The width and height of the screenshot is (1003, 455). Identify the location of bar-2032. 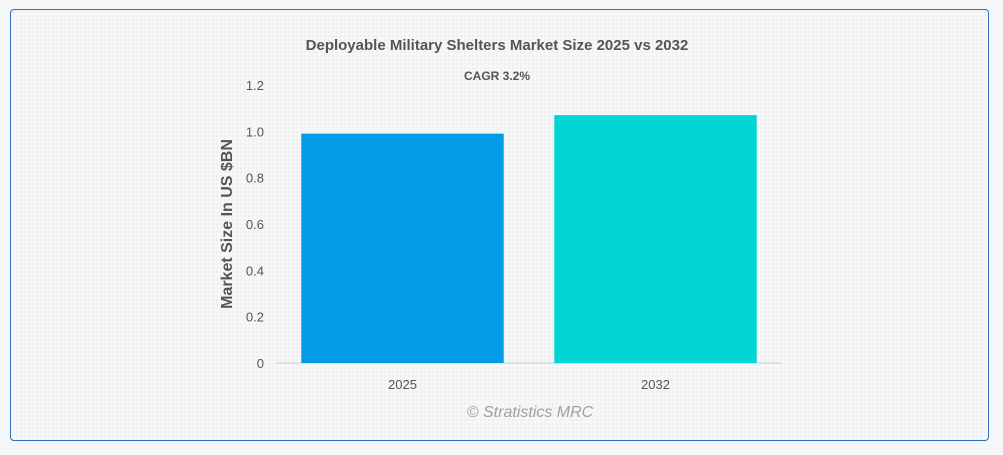
(655, 239).